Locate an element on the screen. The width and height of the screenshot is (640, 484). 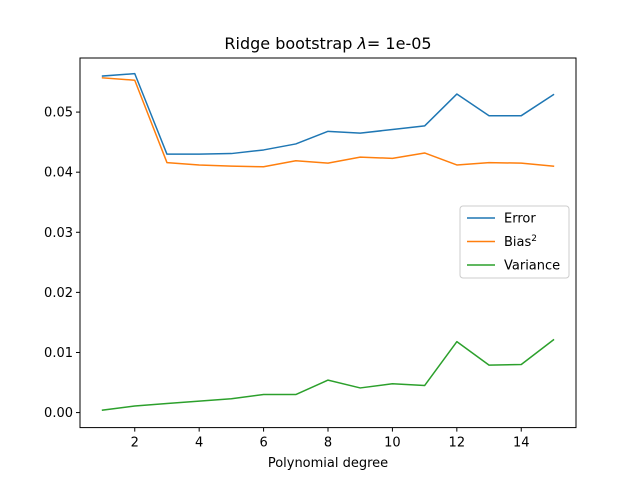
legend-label: Error is located at coordinates (520, 219).